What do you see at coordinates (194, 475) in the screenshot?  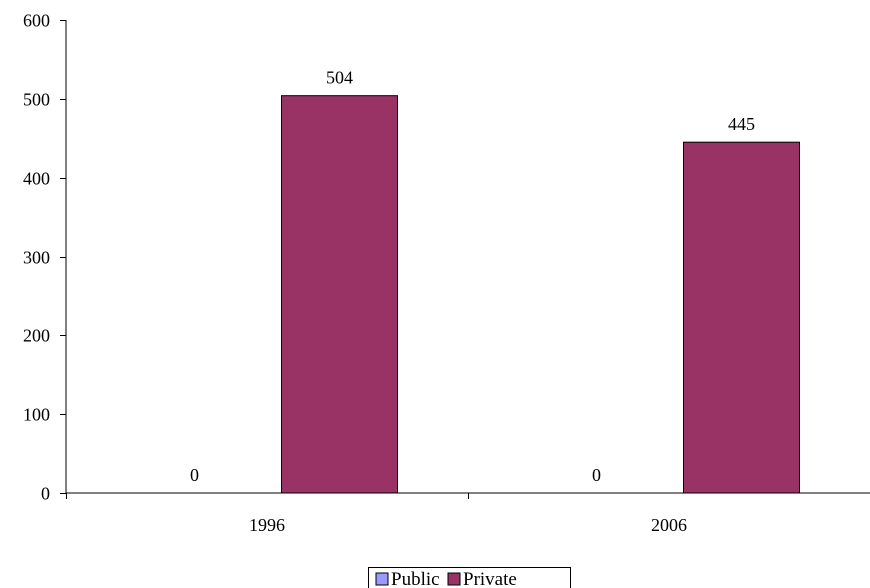 I see `data-label-public-1996: 0` at bounding box center [194, 475].